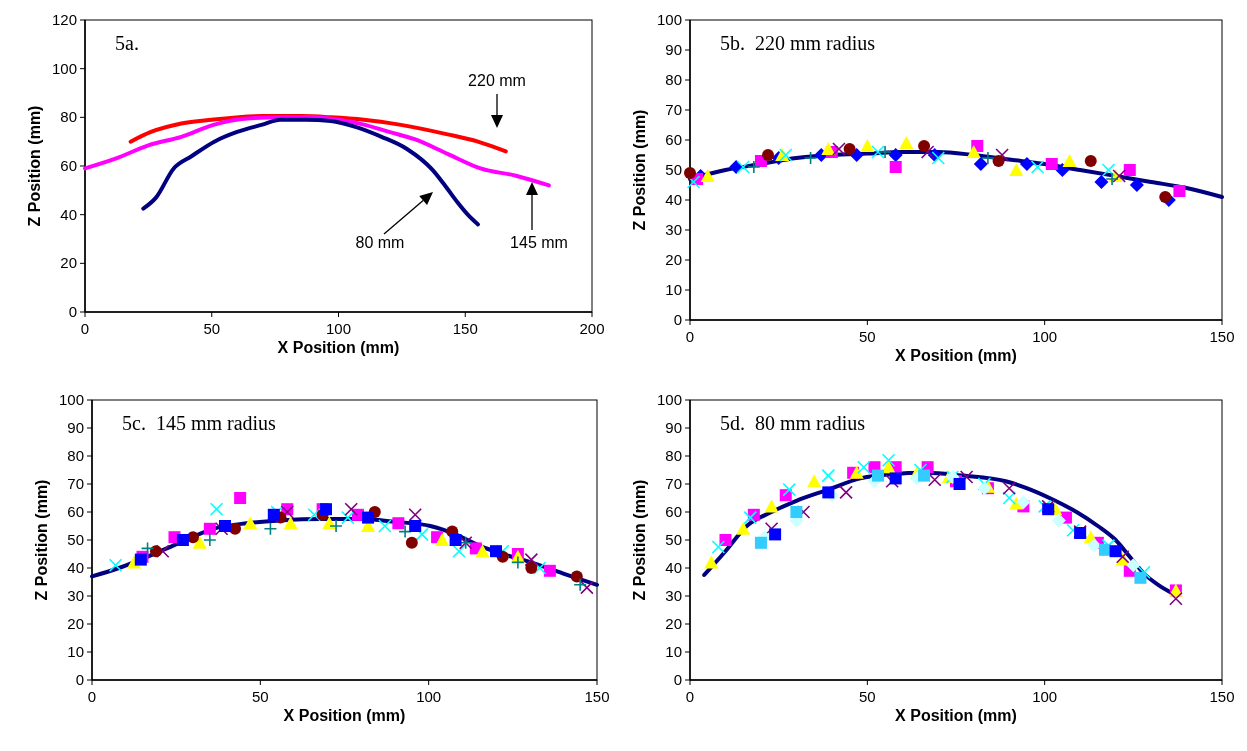 Image resolution: width=1247 pixels, height=751 pixels. Describe the element at coordinates (497, 80) in the screenshot. I see `annotation: 220 mm` at that location.